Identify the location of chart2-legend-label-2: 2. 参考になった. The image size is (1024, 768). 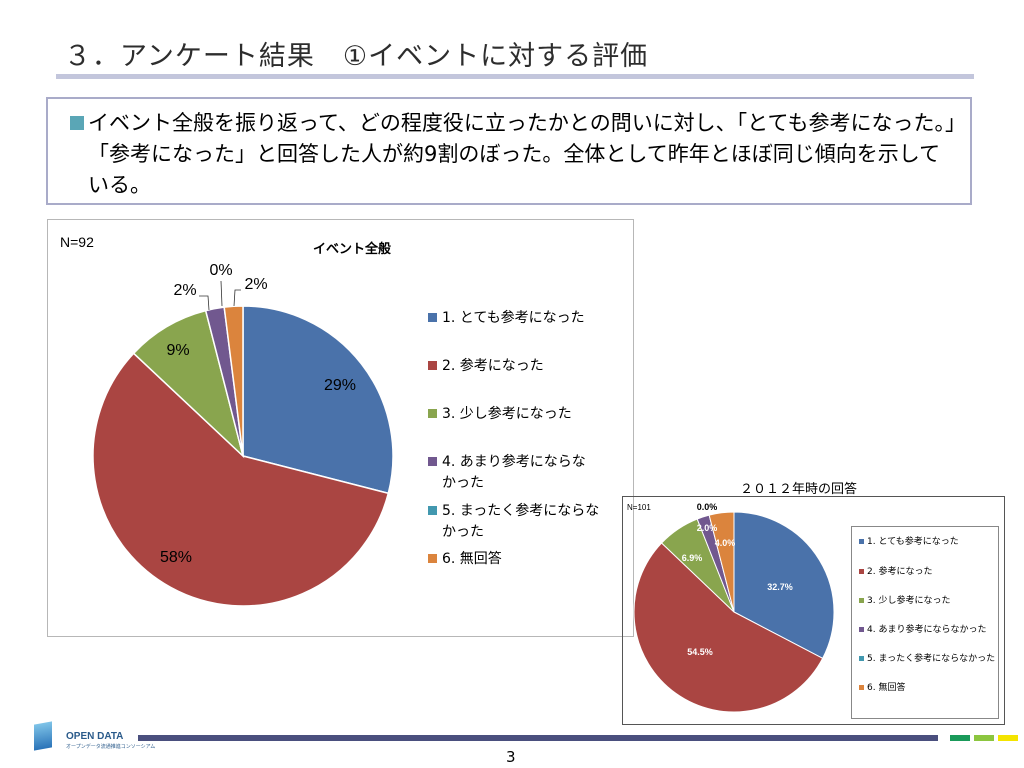
(899, 571).